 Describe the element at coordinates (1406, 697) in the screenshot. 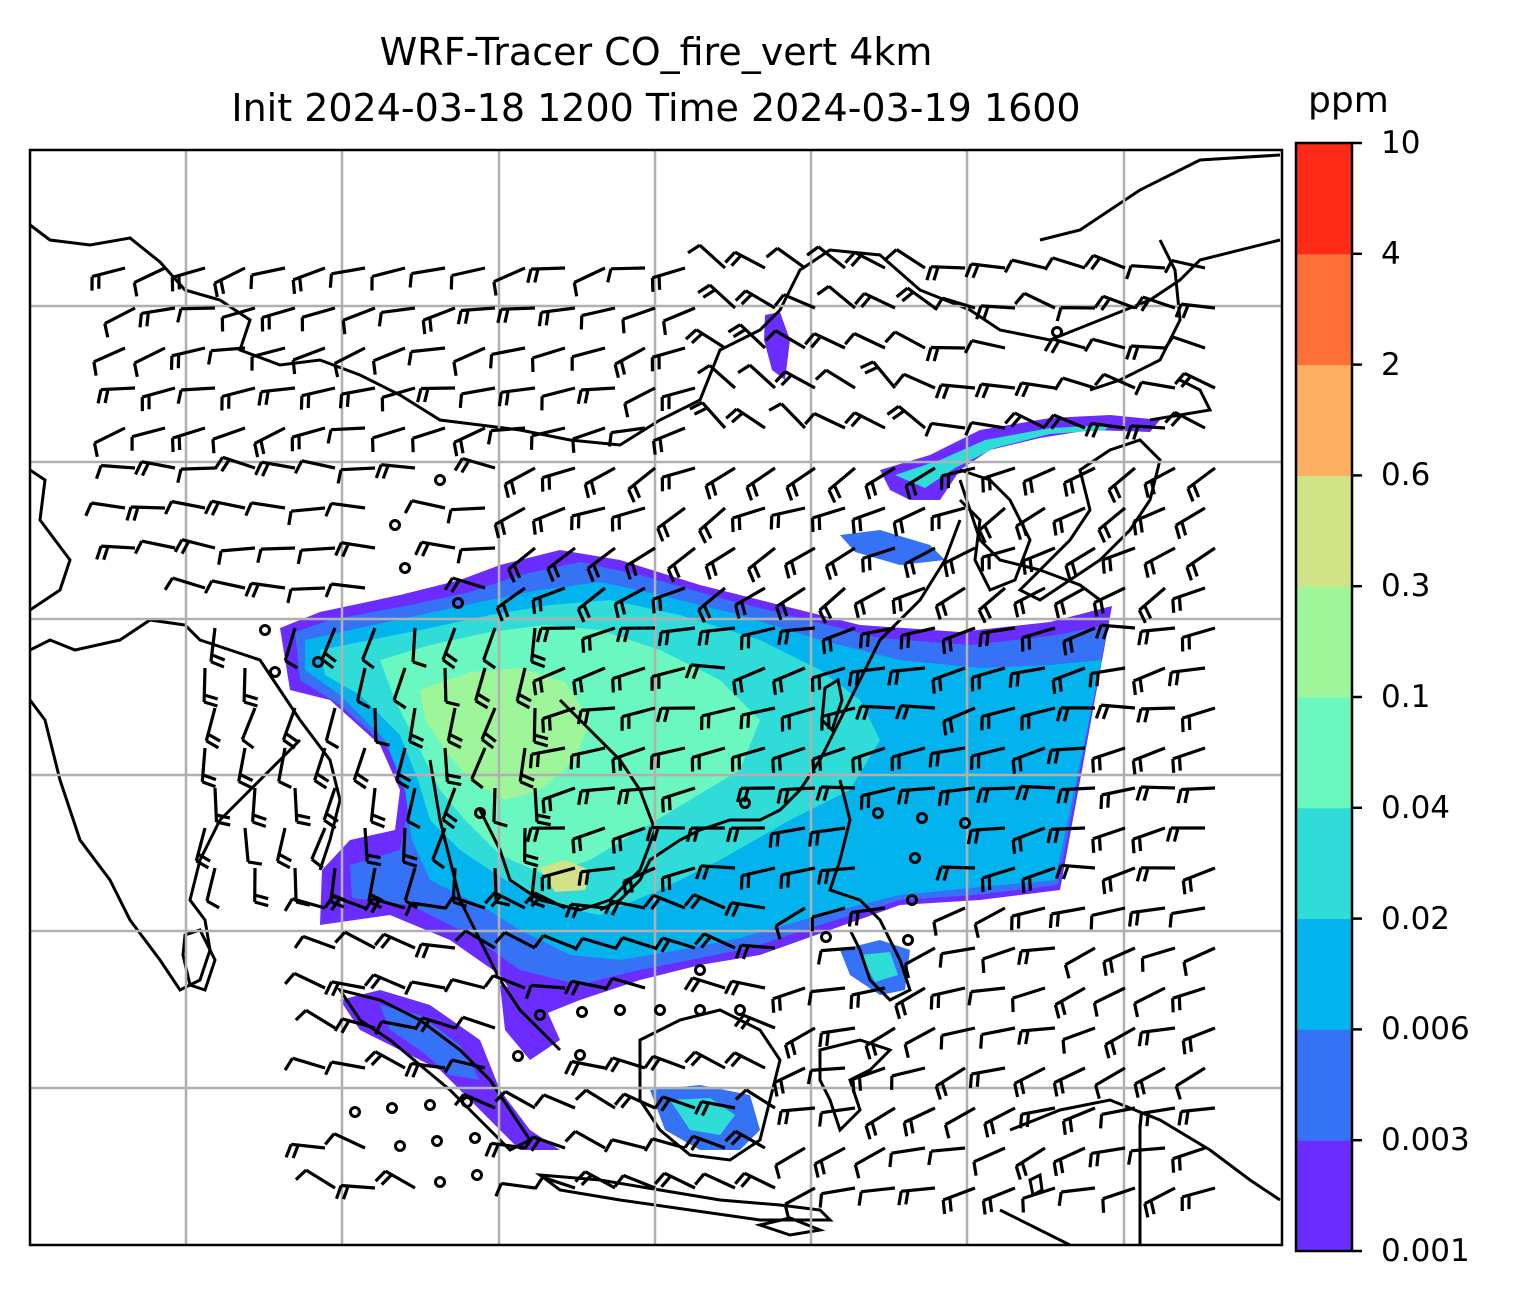

I see `colorbar-tick-label: 0.1` at that location.